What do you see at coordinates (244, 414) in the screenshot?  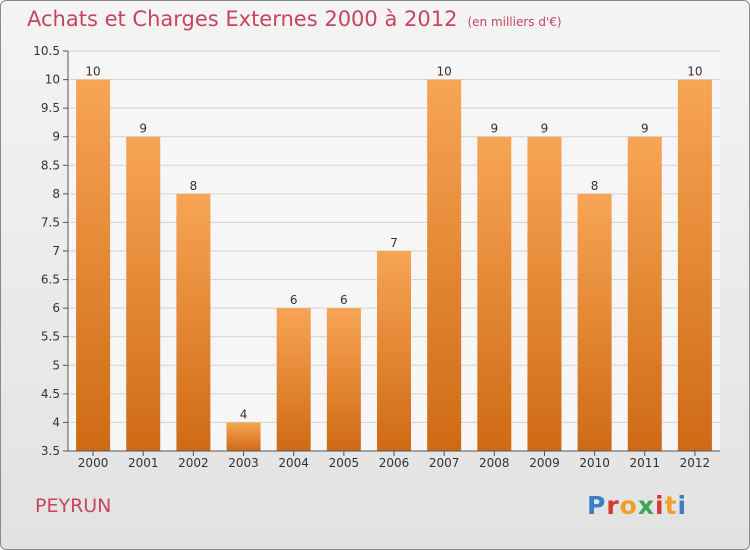 I see `data-label: 4` at bounding box center [244, 414].